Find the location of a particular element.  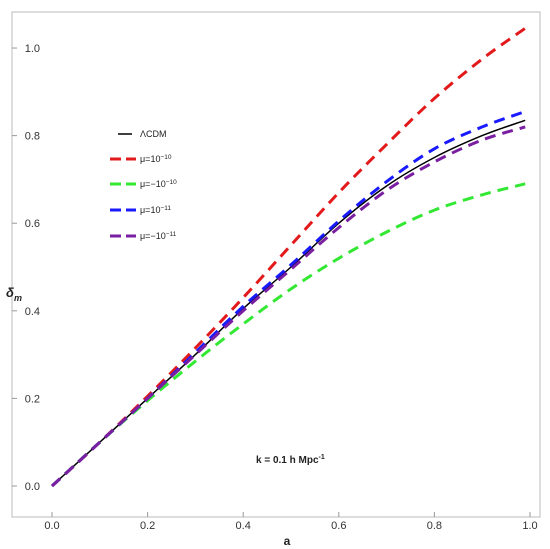

y-axis-label-main: δ is located at coordinates (10, 292).